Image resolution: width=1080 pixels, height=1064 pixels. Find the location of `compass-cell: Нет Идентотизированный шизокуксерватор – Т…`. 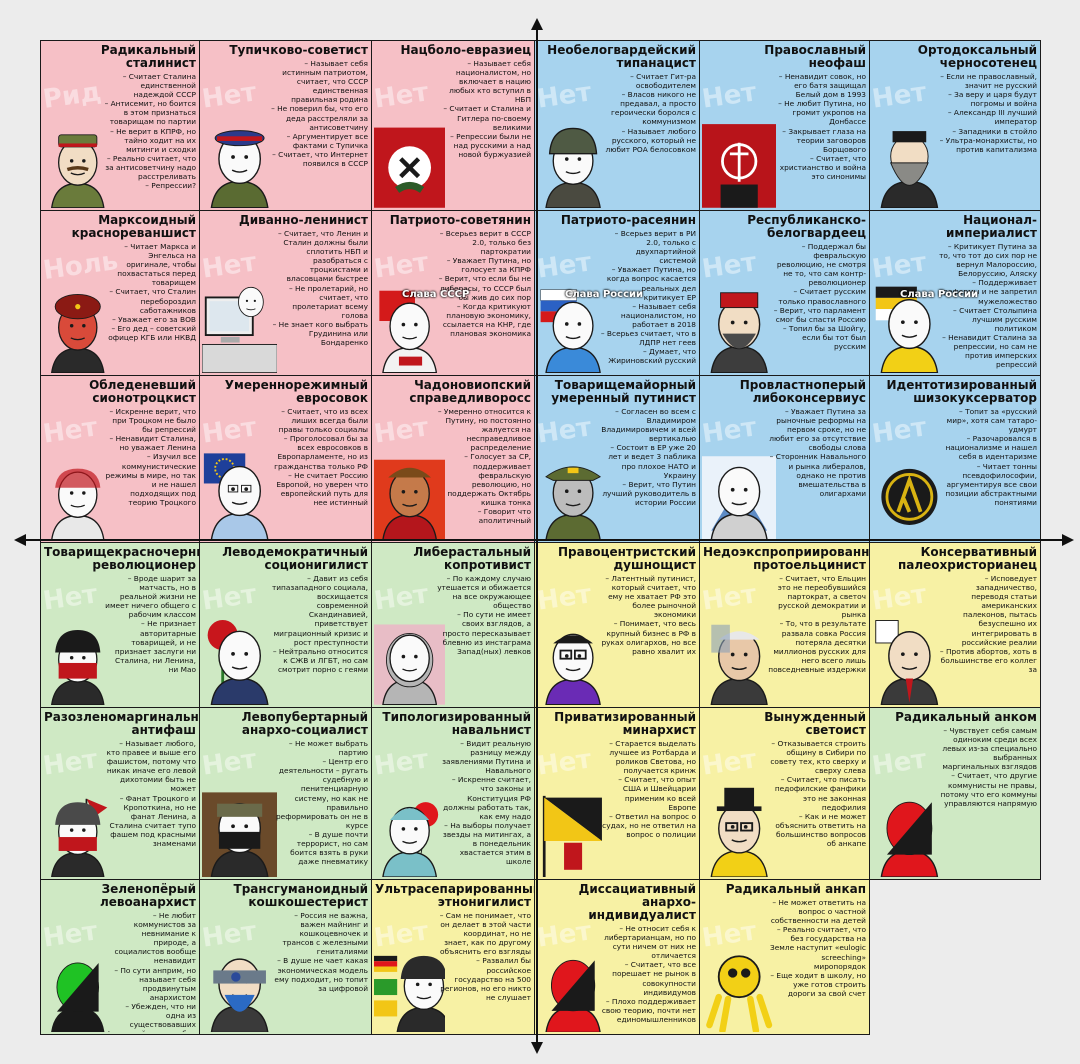

compass-cell: Нет Идентотизированный шизокуксерватор – Т… is located at coordinates (955, 459).